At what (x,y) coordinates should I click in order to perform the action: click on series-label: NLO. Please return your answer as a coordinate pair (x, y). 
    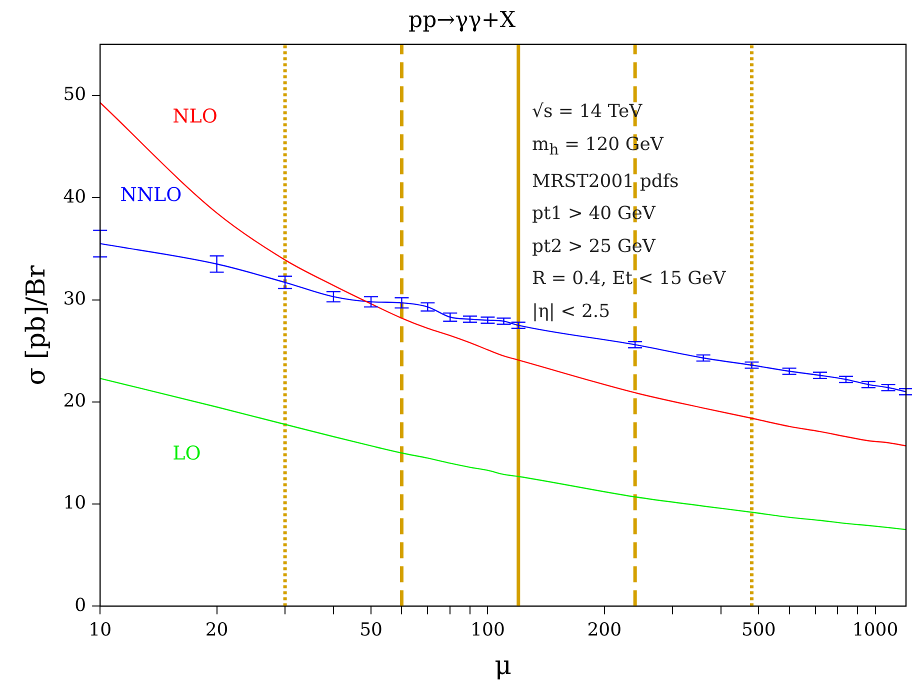
    Looking at the image, I should click on (195, 116).